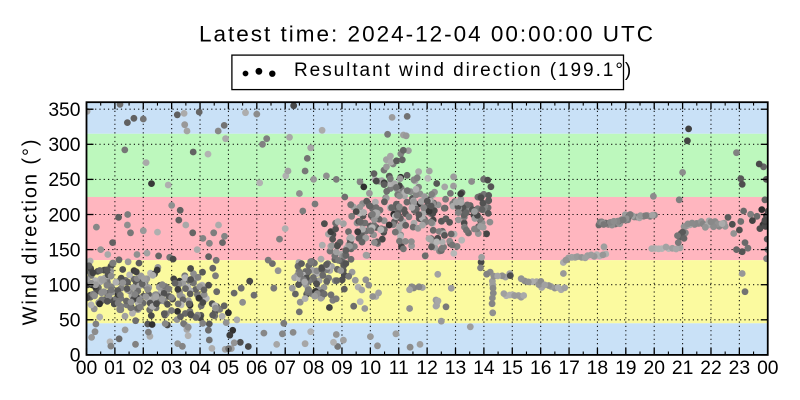  What do you see at coordinates (597, 368) in the screenshot?
I see `svg-text: 18` at bounding box center [597, 368].